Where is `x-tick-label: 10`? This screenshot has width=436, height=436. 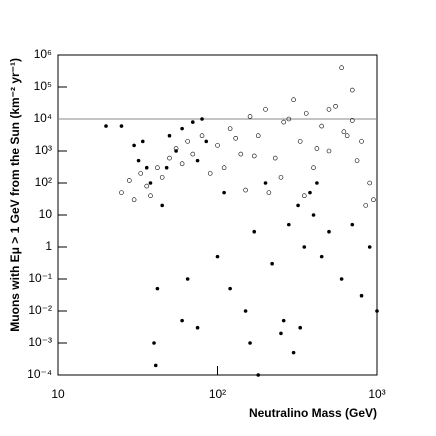
x-tick-label: 10 is located at coordinates (58, 394).